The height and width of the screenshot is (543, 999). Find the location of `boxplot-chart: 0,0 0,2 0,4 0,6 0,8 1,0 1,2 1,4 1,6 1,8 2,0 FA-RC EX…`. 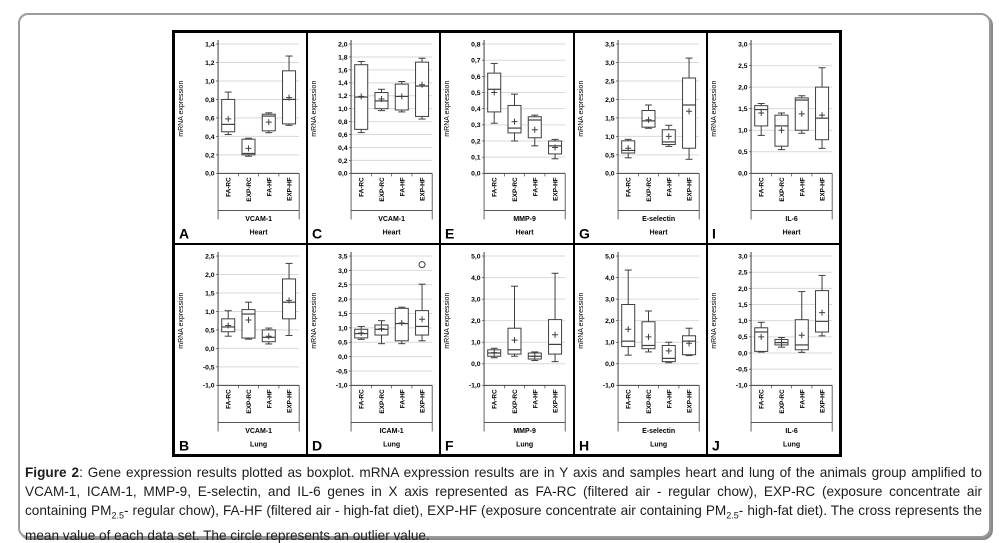

boxplot-chart: 0,0 0,2 0,4 0,6 0,8 1,0 1,2 1,4 1,6 1,8 2,0 FA-RC EX… is located at coordinates (372, 140).